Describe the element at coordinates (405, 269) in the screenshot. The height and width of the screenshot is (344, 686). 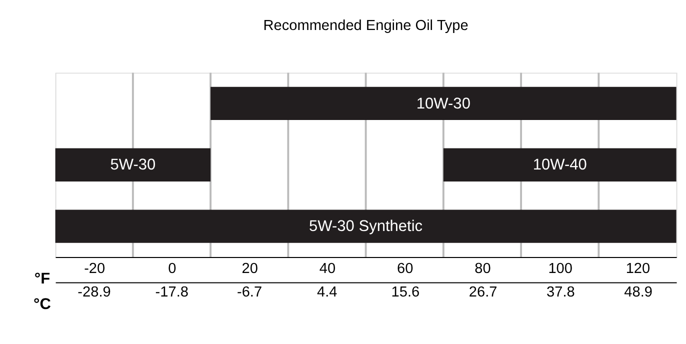
I see `x-tick-label: 60` at that location.